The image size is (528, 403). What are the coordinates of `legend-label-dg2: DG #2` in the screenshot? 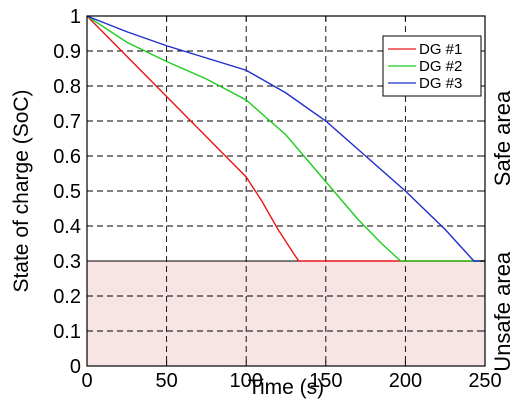 It's located at (440, 66).